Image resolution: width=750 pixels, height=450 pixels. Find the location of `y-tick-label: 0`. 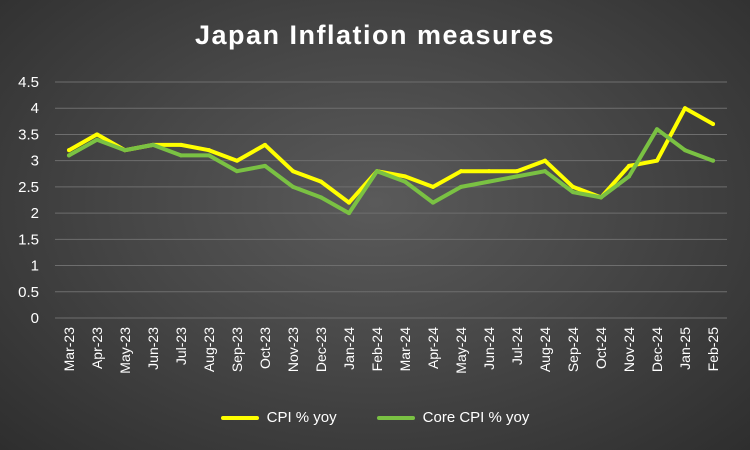

y-tick-label: 0 is located at coordinates (35, 318).